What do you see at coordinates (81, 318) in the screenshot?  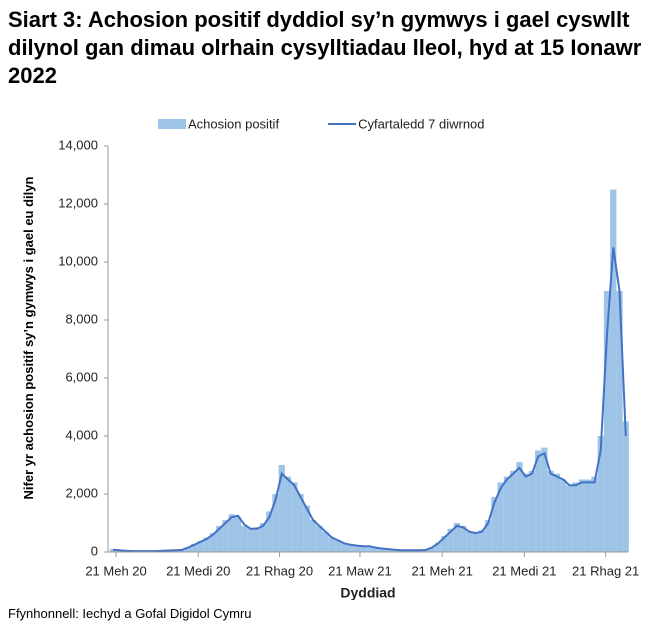 I see `y-tick-label: 8,000` at bounding box center [81, 318].